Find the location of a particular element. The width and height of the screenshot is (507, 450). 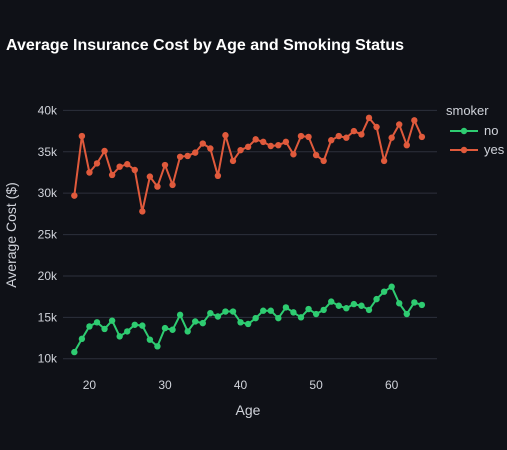

x-tick-label: 50 is located at coordinates (316, 385).